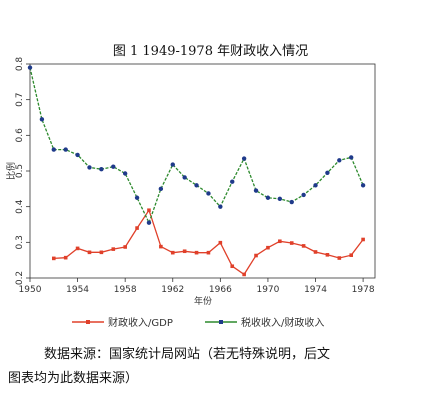 The height and width of the screenshot is (400, 421). I want to click on y-tick-label: 0.5, so click(20, 171).